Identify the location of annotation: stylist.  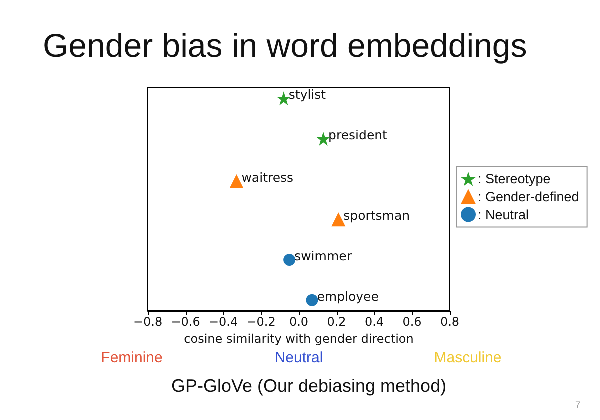
(307, 94).